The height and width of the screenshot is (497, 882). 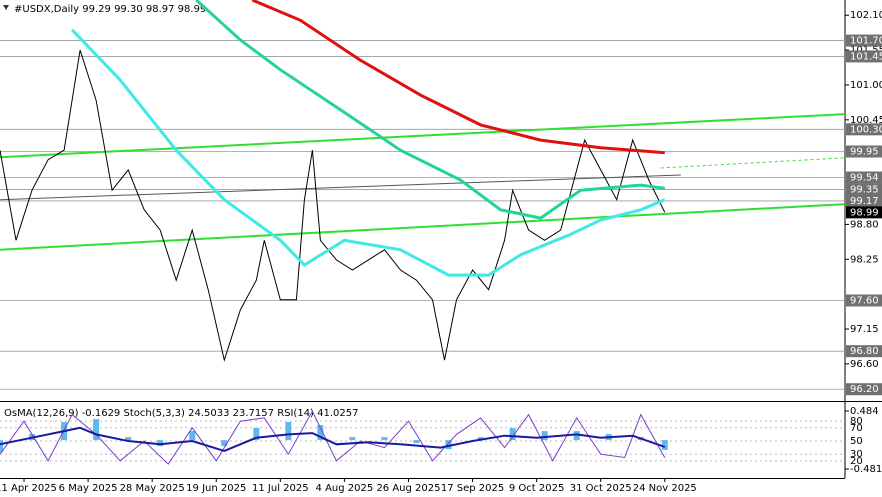 I want to click on level-label: 99.95, so click(x=864, y=152).